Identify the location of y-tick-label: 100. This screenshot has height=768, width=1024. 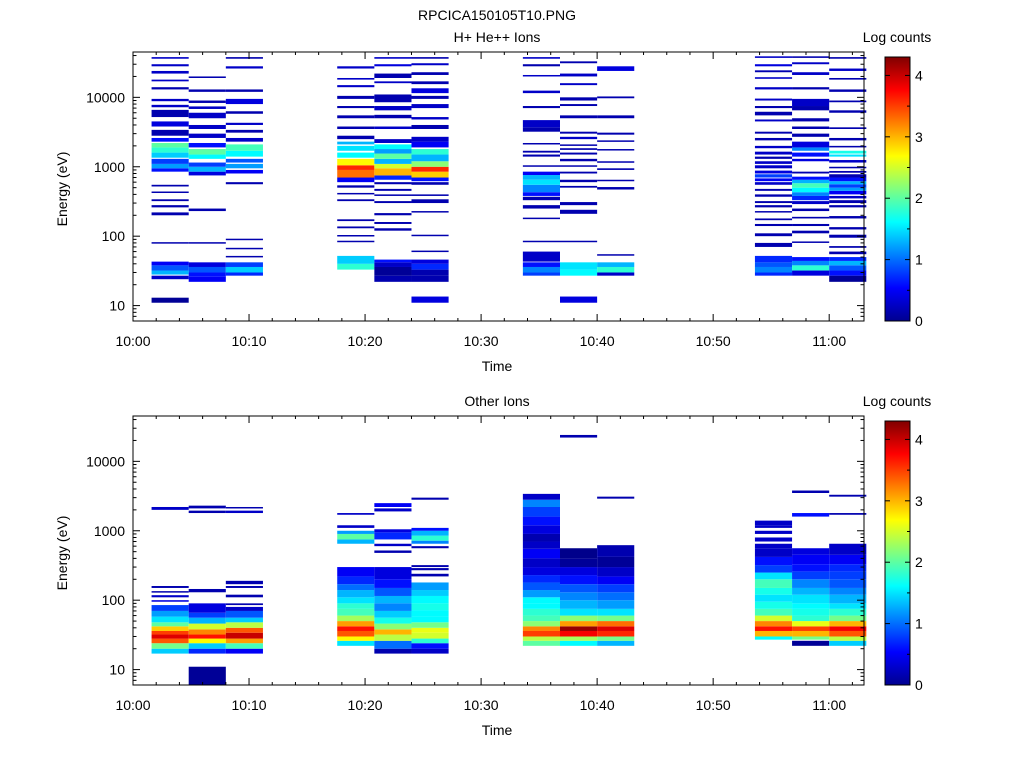
(114, 600).